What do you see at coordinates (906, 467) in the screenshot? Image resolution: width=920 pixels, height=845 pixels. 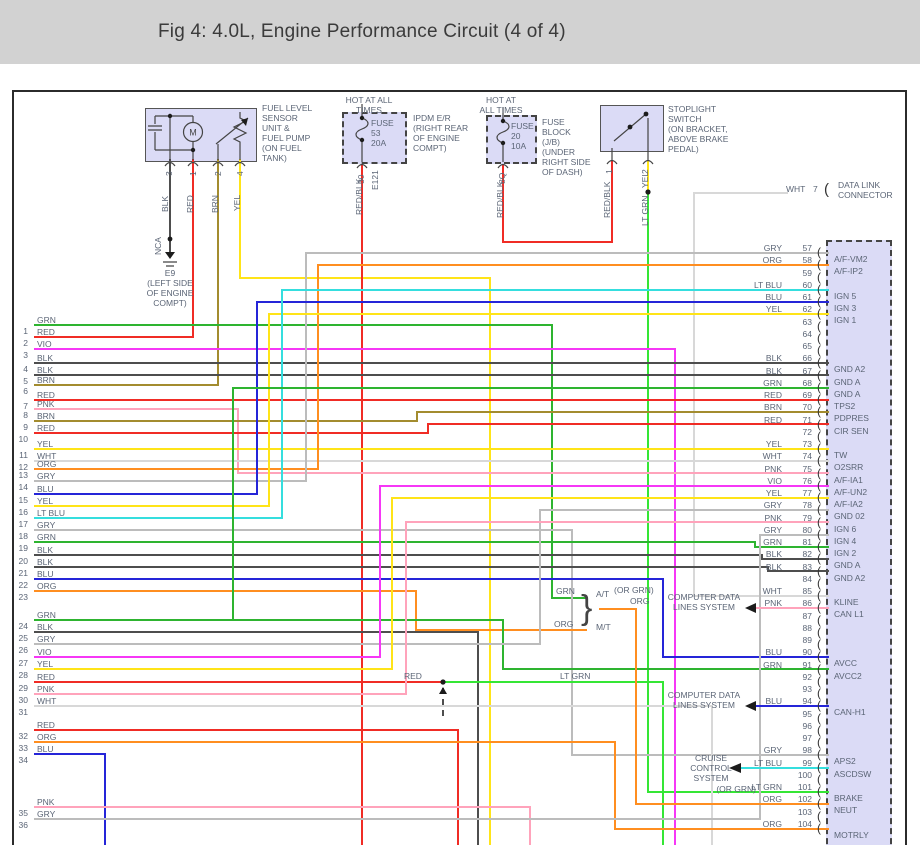 I see `diagram-border-right` at bounding box center [906, 467].